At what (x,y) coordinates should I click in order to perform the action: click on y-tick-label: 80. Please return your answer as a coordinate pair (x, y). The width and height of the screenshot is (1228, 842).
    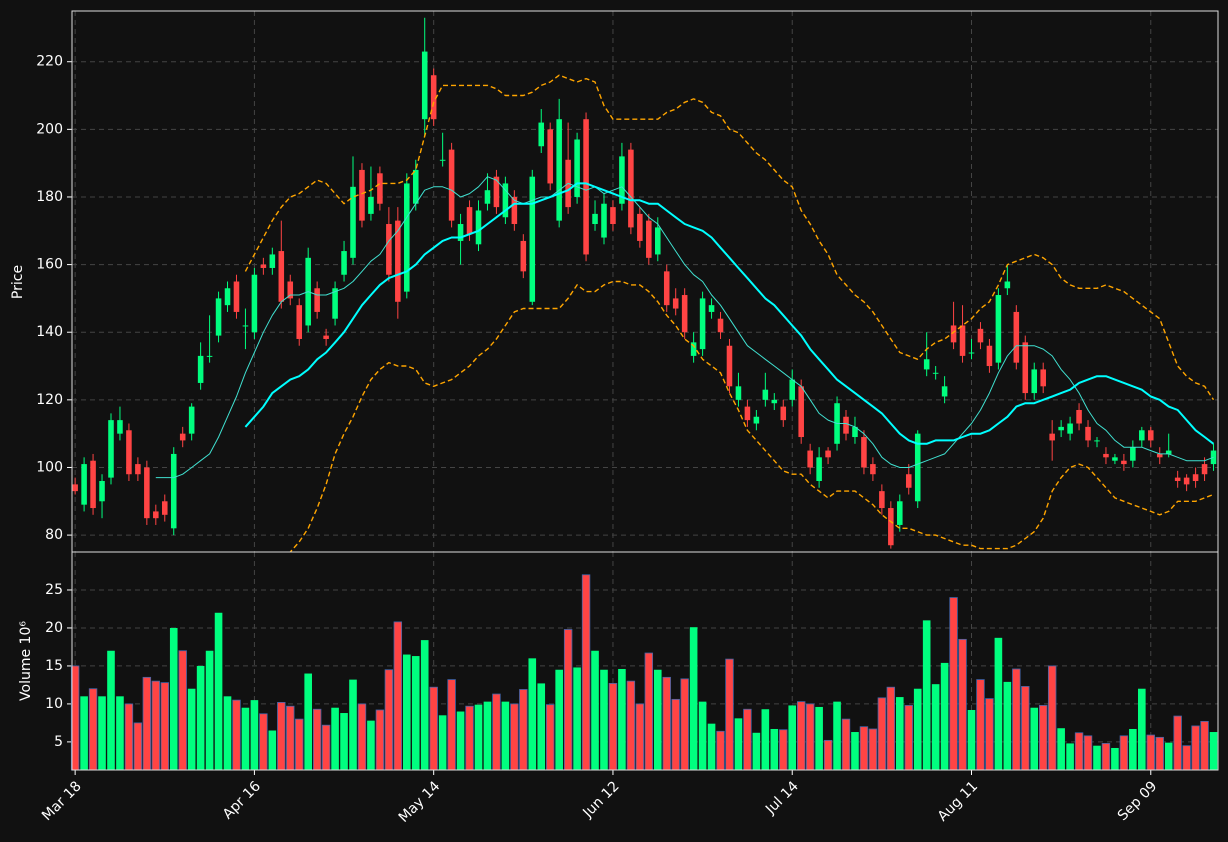
    Looking at the image, I should click on (54, 535).